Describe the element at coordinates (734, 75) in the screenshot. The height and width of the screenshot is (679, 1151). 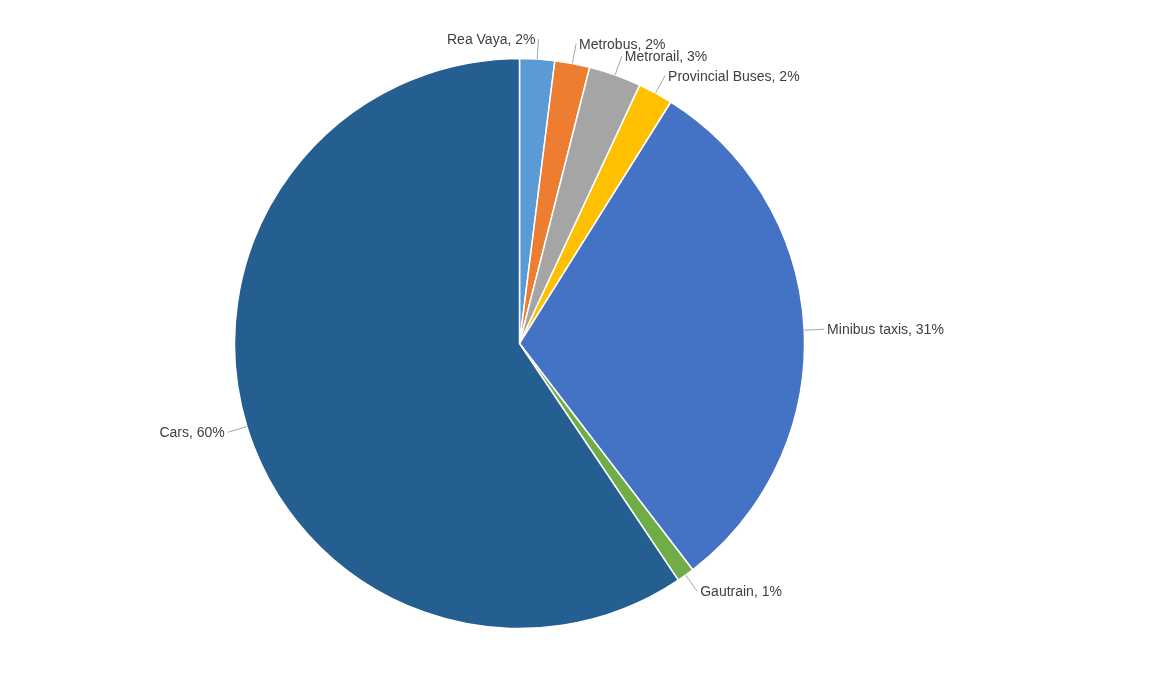
I see `slice-label: Provincial Buses, 2%` at that location.